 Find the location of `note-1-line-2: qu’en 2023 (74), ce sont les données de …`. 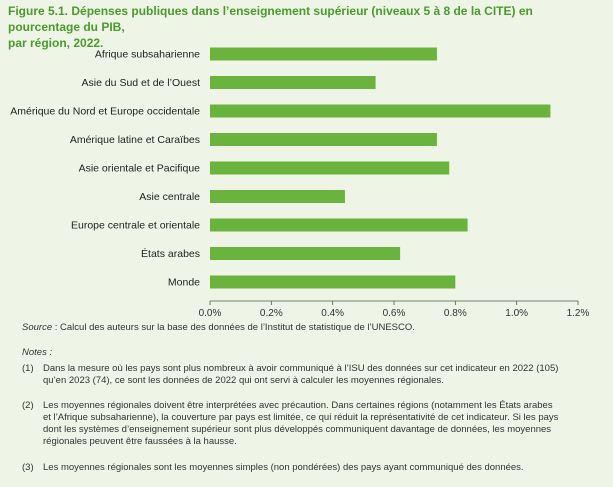

note-1-line-2: qu’en 2023 (74), ce sont les données de … is located at coordinates (243, 380).